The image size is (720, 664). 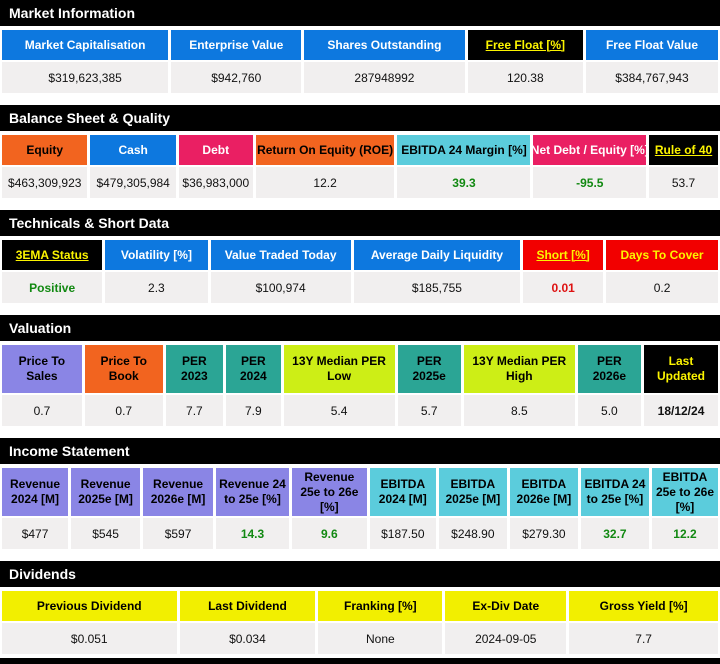 I want to click on col-3ema-status: 3EMA Status Positive, so click(x=52, y=271).